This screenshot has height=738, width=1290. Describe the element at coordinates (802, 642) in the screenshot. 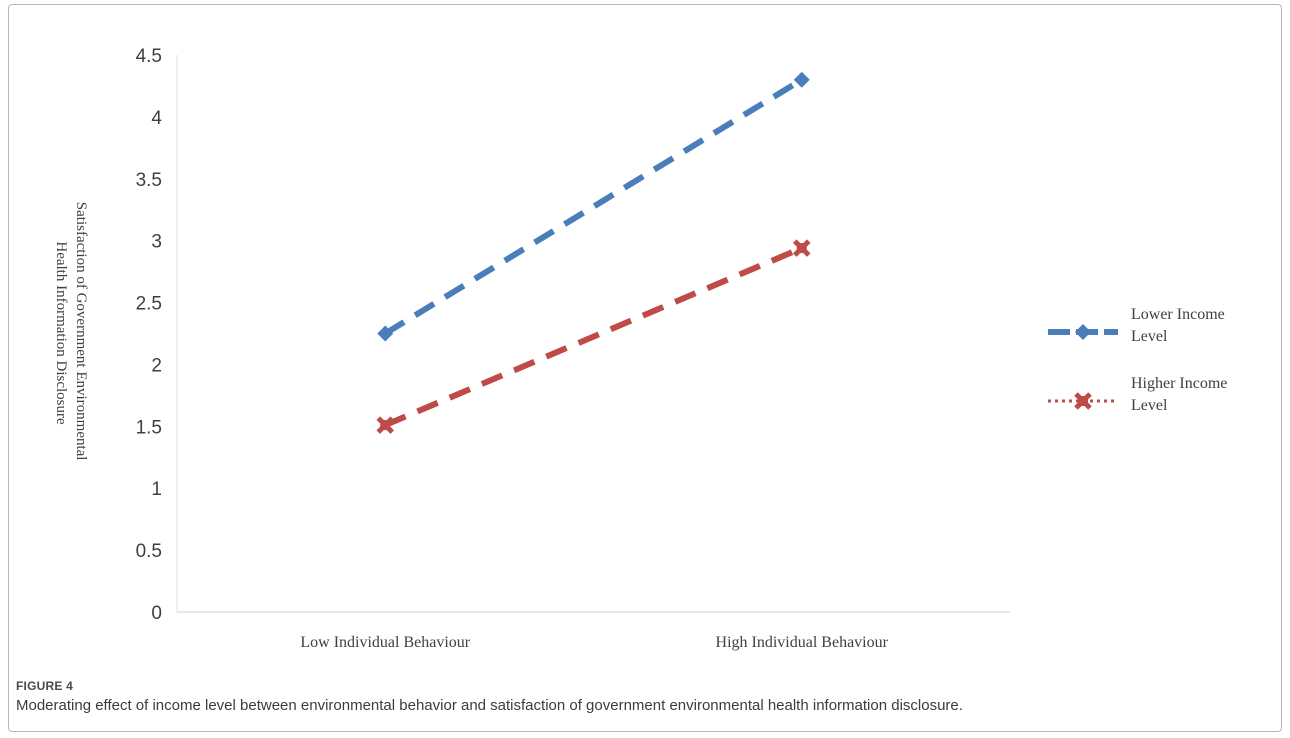

I see `x-tick-label: High Individual Behaviour` at that location.